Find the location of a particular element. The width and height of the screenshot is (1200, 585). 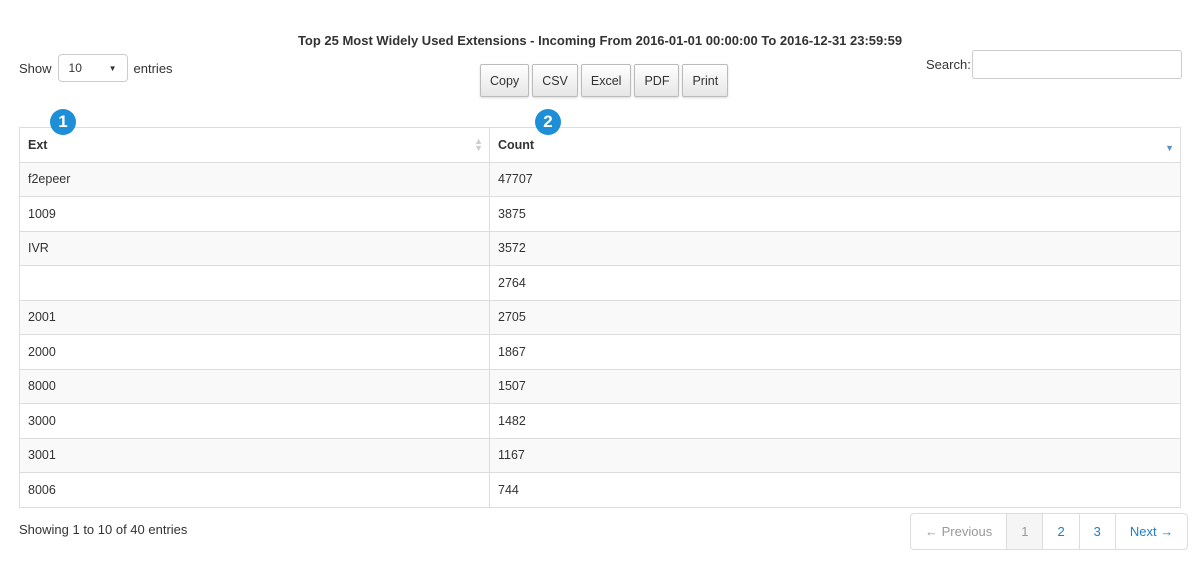

count-cell: 1507 is located at coordinates (835, 386).